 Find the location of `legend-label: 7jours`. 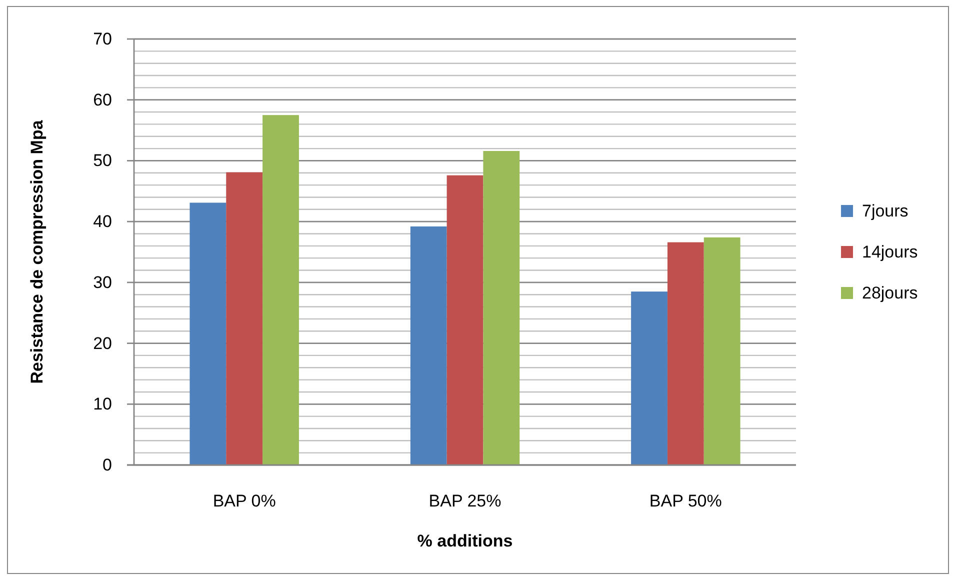

legend-label: 7jours is located at coordinates (885, 211).